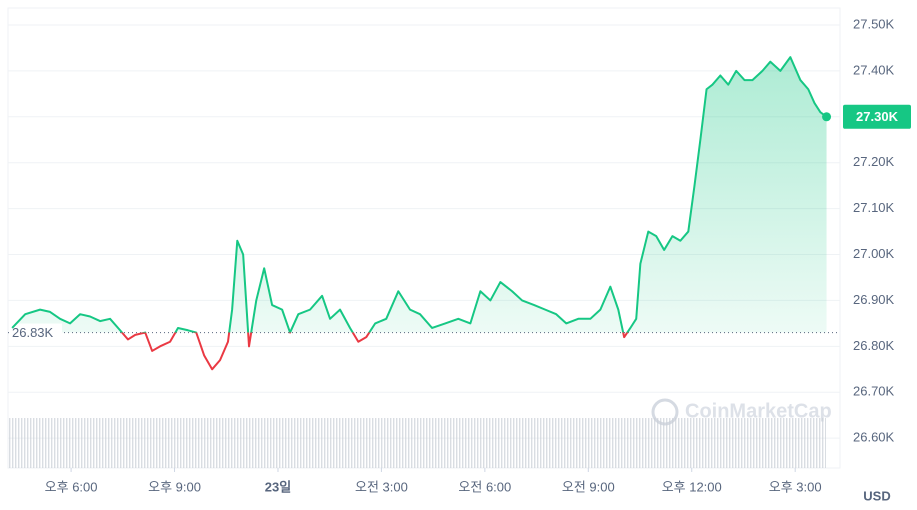  What do you see at coordinates (874, 207) in the screenshot?
I see `y-tick-label: 27.10K` at bounding box center [874, 207].